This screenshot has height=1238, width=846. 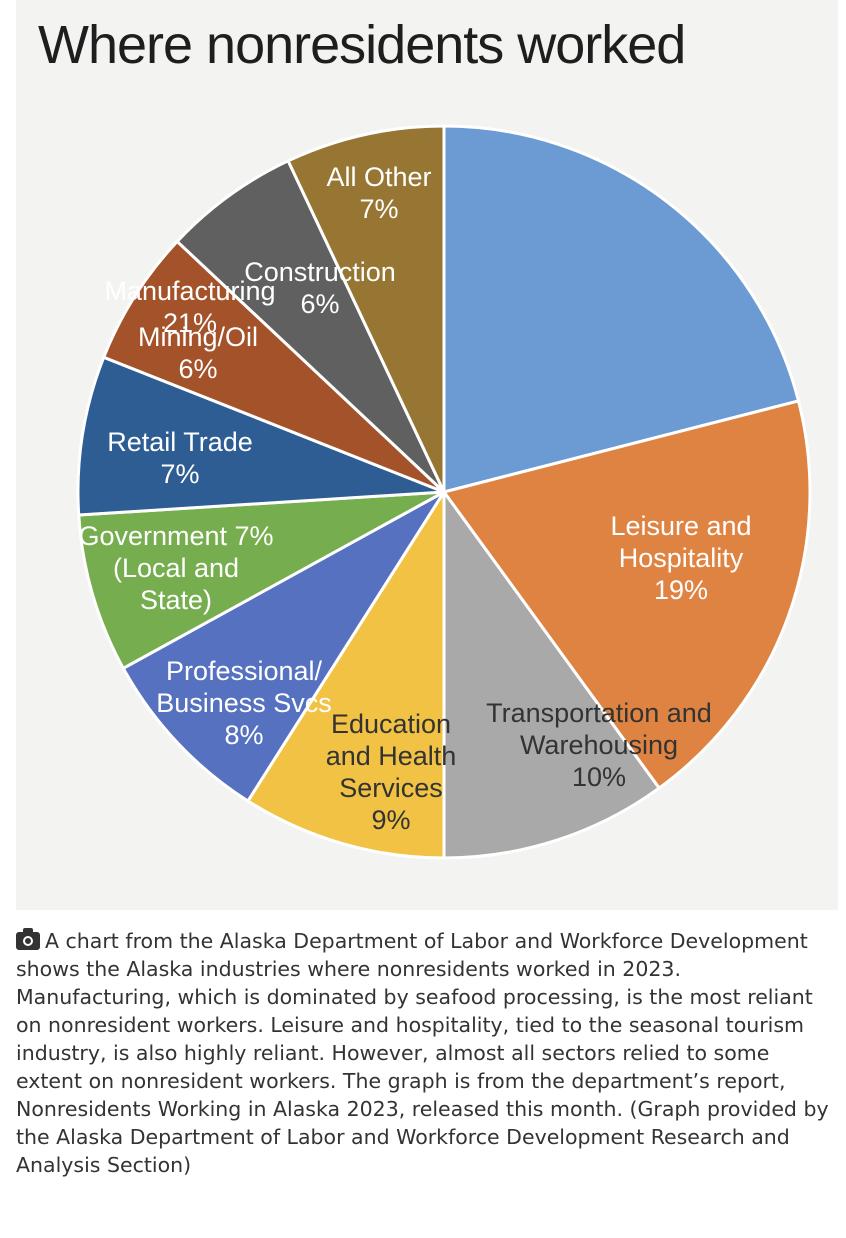 What do you see at coordinates (599, 745) in the screenshot?
I see `slice-label-transportation-and-warehousing: Transportation and Warehousing 10%` at bounding box center [599, 745].